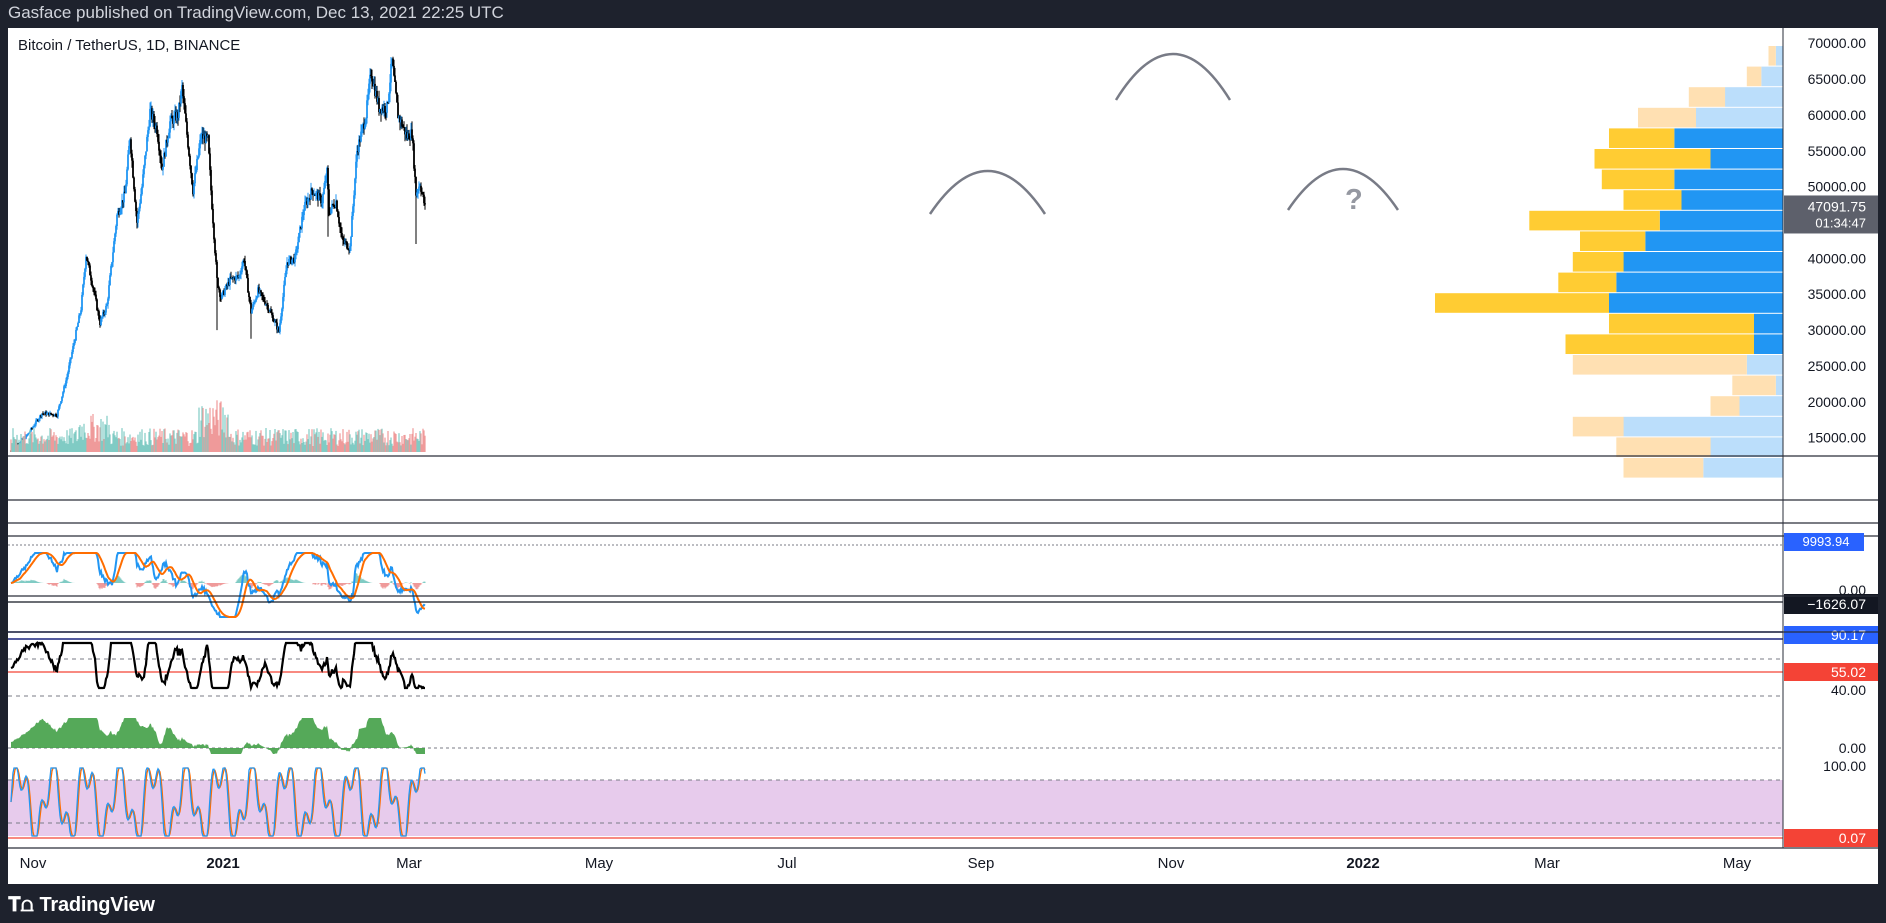 The image size is (1886, 923). I want to click on tradingview-brand: 𝐓⩍ TradingView, so click(81, 905).